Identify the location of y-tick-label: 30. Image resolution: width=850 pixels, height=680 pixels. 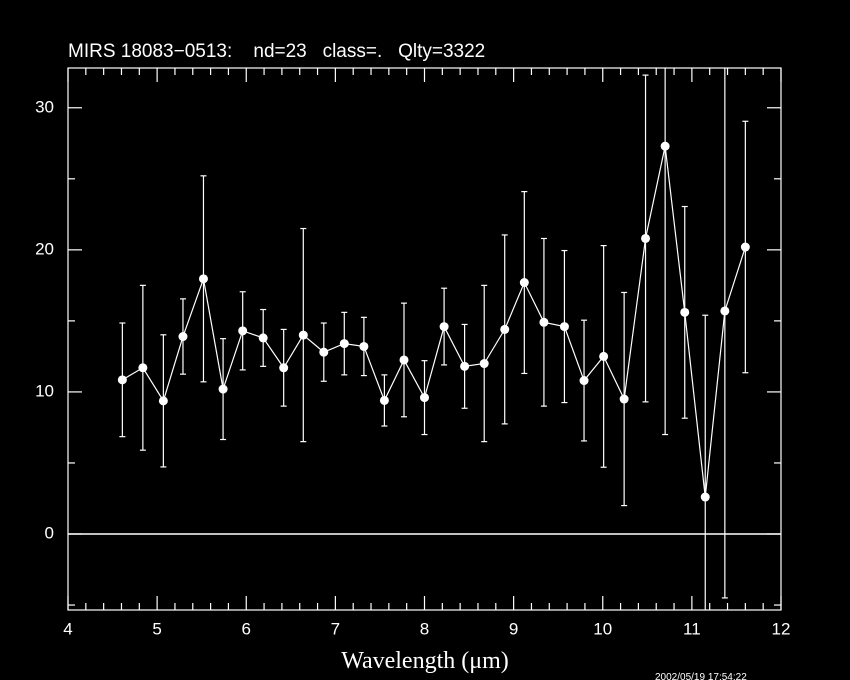
(44, 106).